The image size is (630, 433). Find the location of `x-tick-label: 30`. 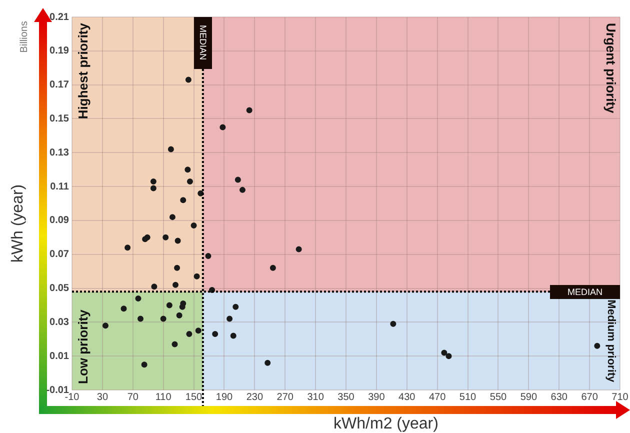

x-tick-label: 30 is located at coordinates (102, 397).